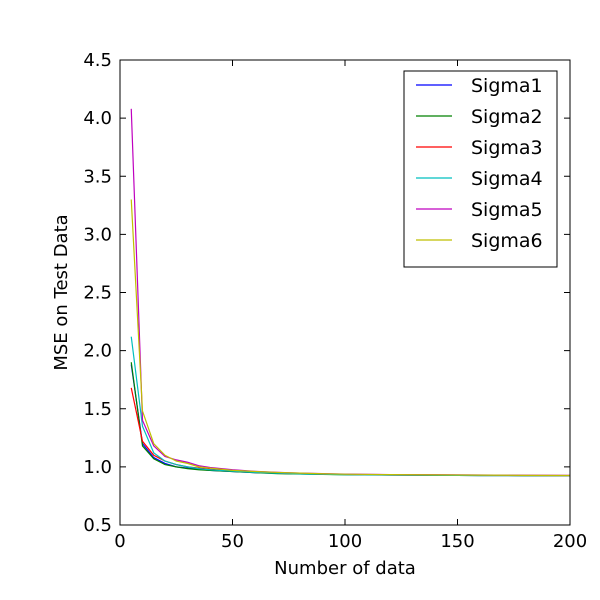 The height and width of the screenshot is (600, 600). What do you see at coordinates (97, 60) in the screenshot?
I see `y-tick-label: 4.5` at bounding box center [97, 60].